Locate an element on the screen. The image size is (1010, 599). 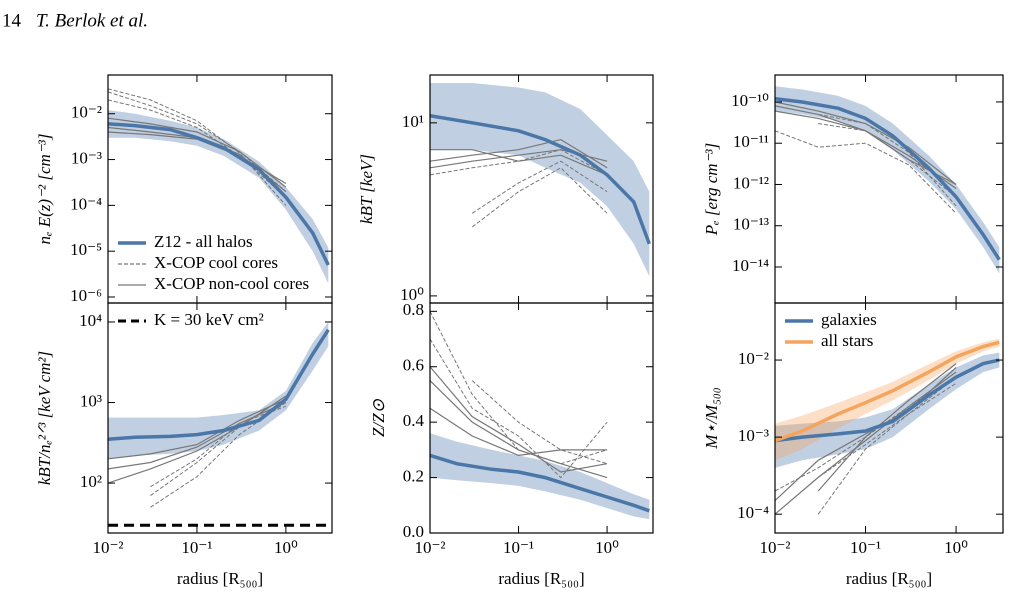
legend-label: X-COP cool cores is located at coordinates (216, 262).